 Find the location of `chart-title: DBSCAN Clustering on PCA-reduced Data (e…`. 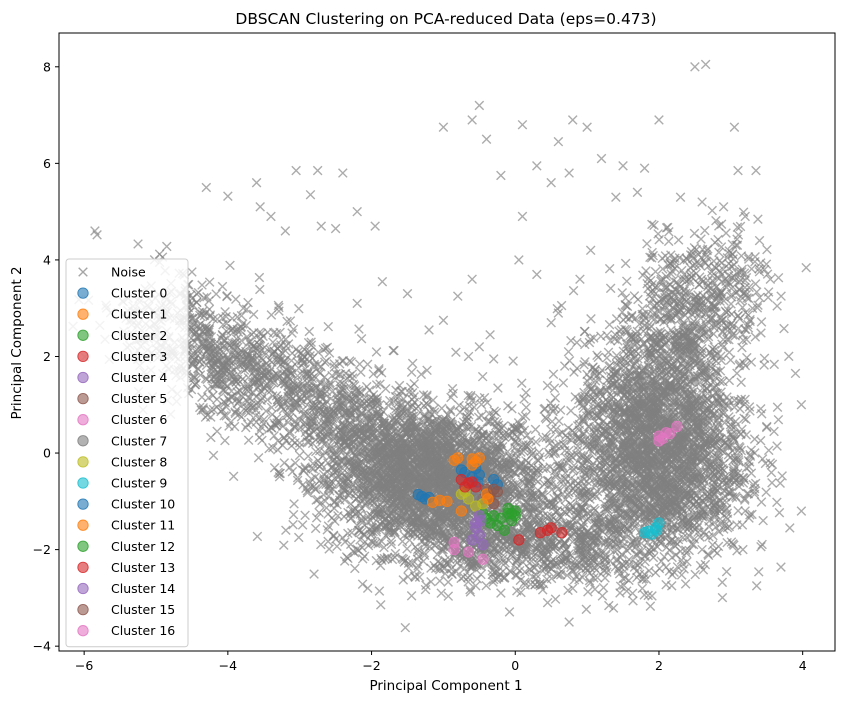

chart-title: DBSCAN Clustering on PCA-reduced Data (e… is located at coordinates (445, 19).